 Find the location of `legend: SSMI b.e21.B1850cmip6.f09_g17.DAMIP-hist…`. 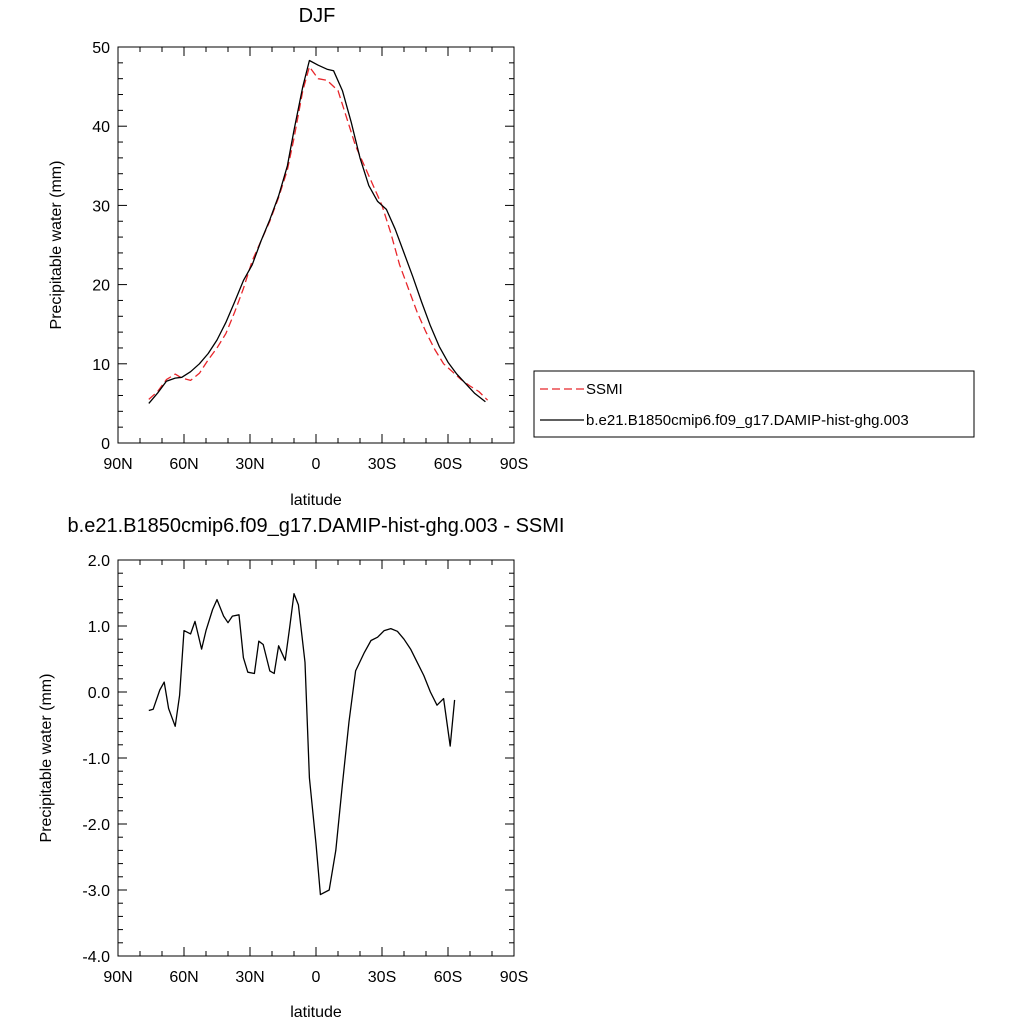

legend: SSMI b.e21.B1850cmip6.f09_g17.DAMIP-hist… is located at coordinates (754, 404).